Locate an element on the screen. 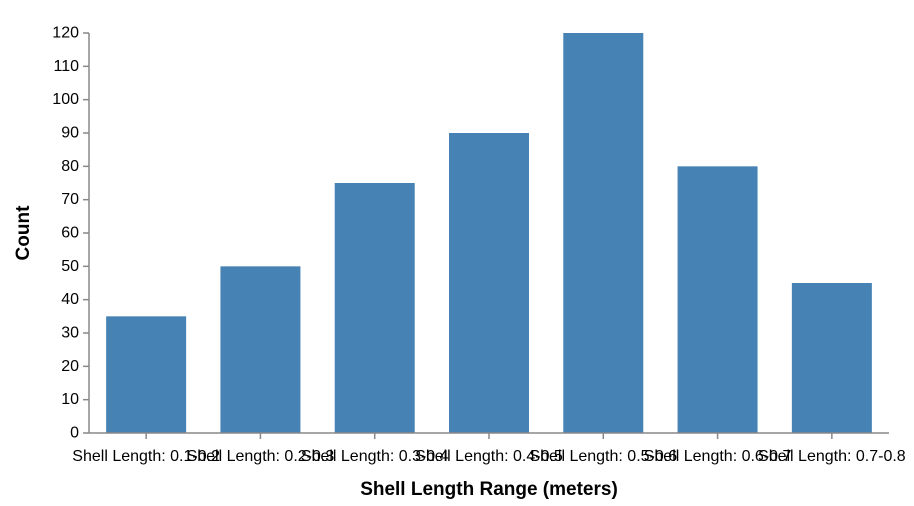  x-tick-label: Shell Length: 0.1-0.2 is located at coordinates (146, 456).